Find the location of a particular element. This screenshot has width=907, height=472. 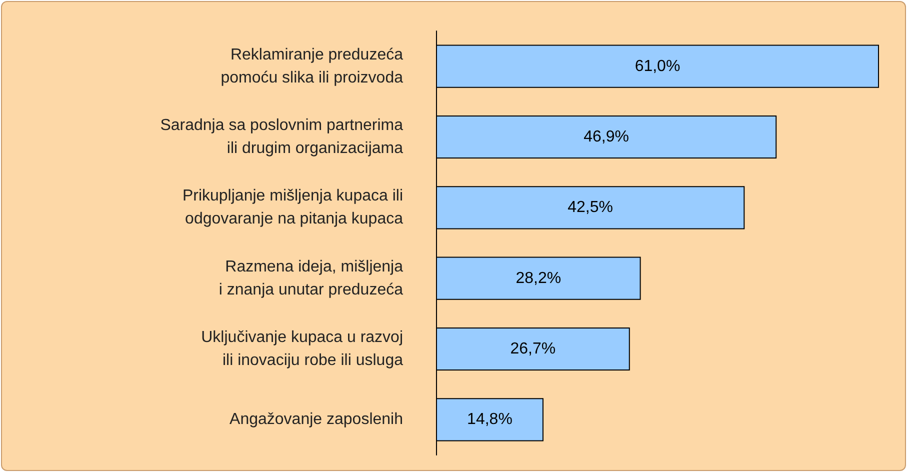

y-tick-label: Prikupljanje mišljenja kupaca ili odgovaranje na pitanja kupaca is located at coordinates (293, 208).